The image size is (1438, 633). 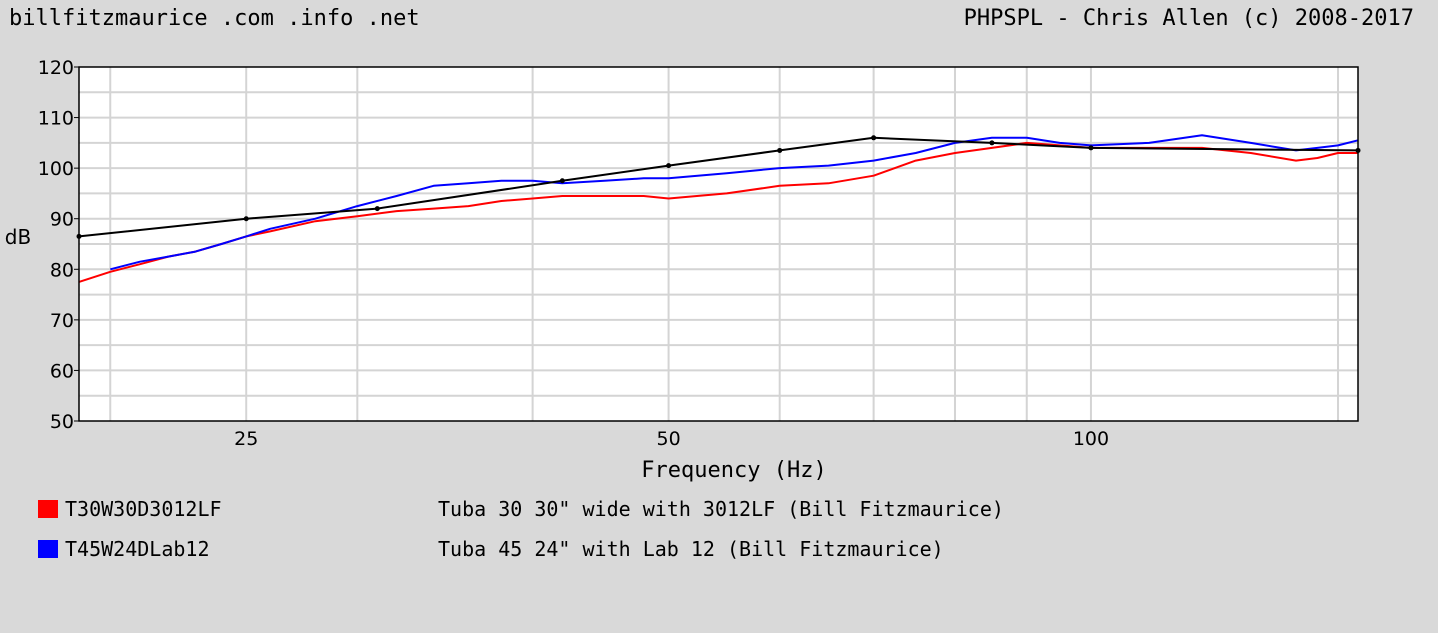 I want to click on legend-series-name: T30W30D3012LF, so click(x=143, y=509).